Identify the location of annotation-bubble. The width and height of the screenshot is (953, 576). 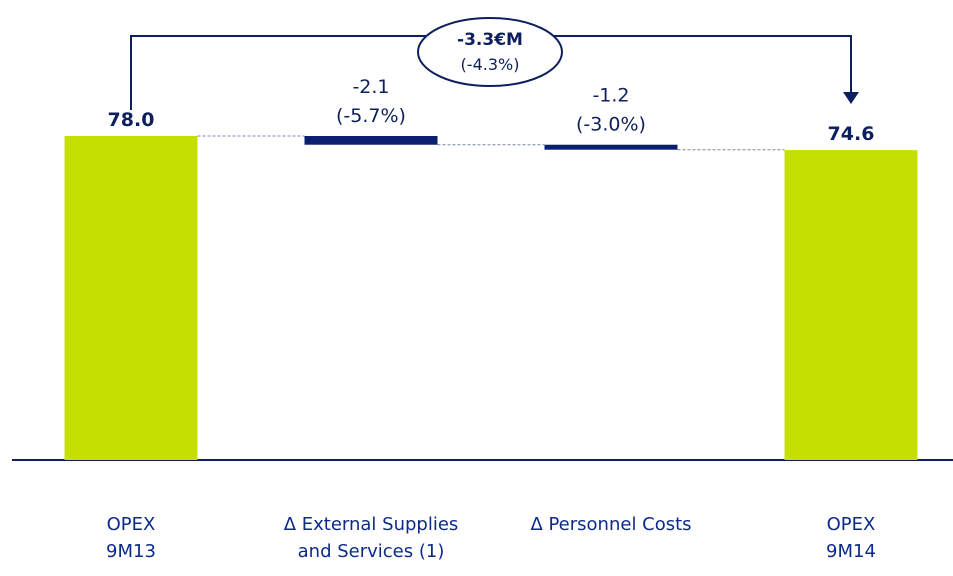
(490, 52).